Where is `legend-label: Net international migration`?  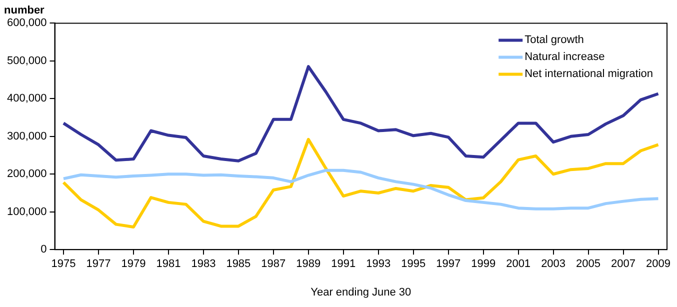 legend-label: Net international migration is located at coordinates (589, 74).